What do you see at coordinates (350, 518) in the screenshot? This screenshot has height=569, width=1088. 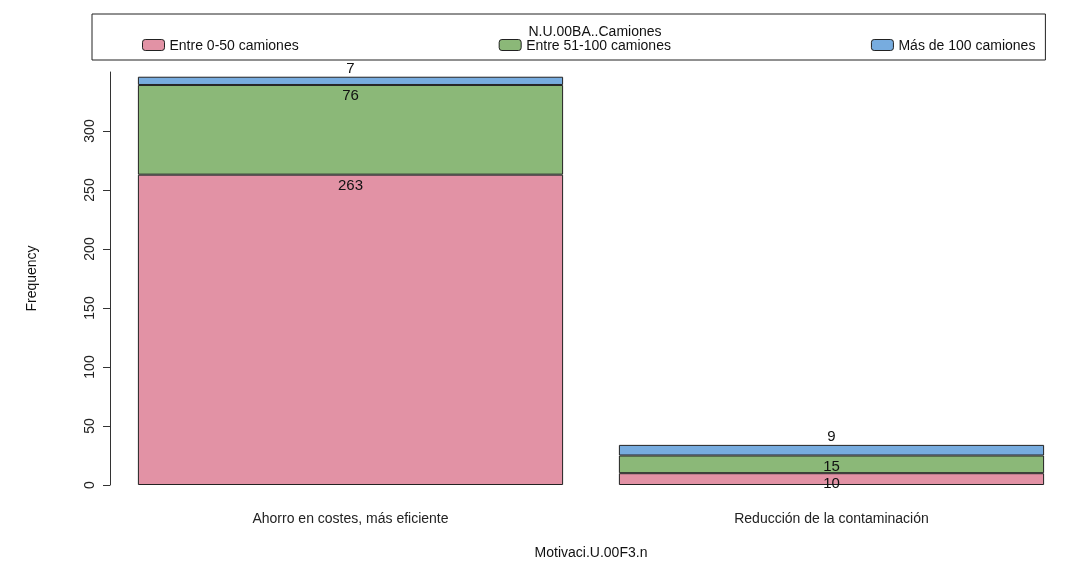 I see `x-tick-label: Ahorro en costes, más eficiente` at bounding box center [350, 518].